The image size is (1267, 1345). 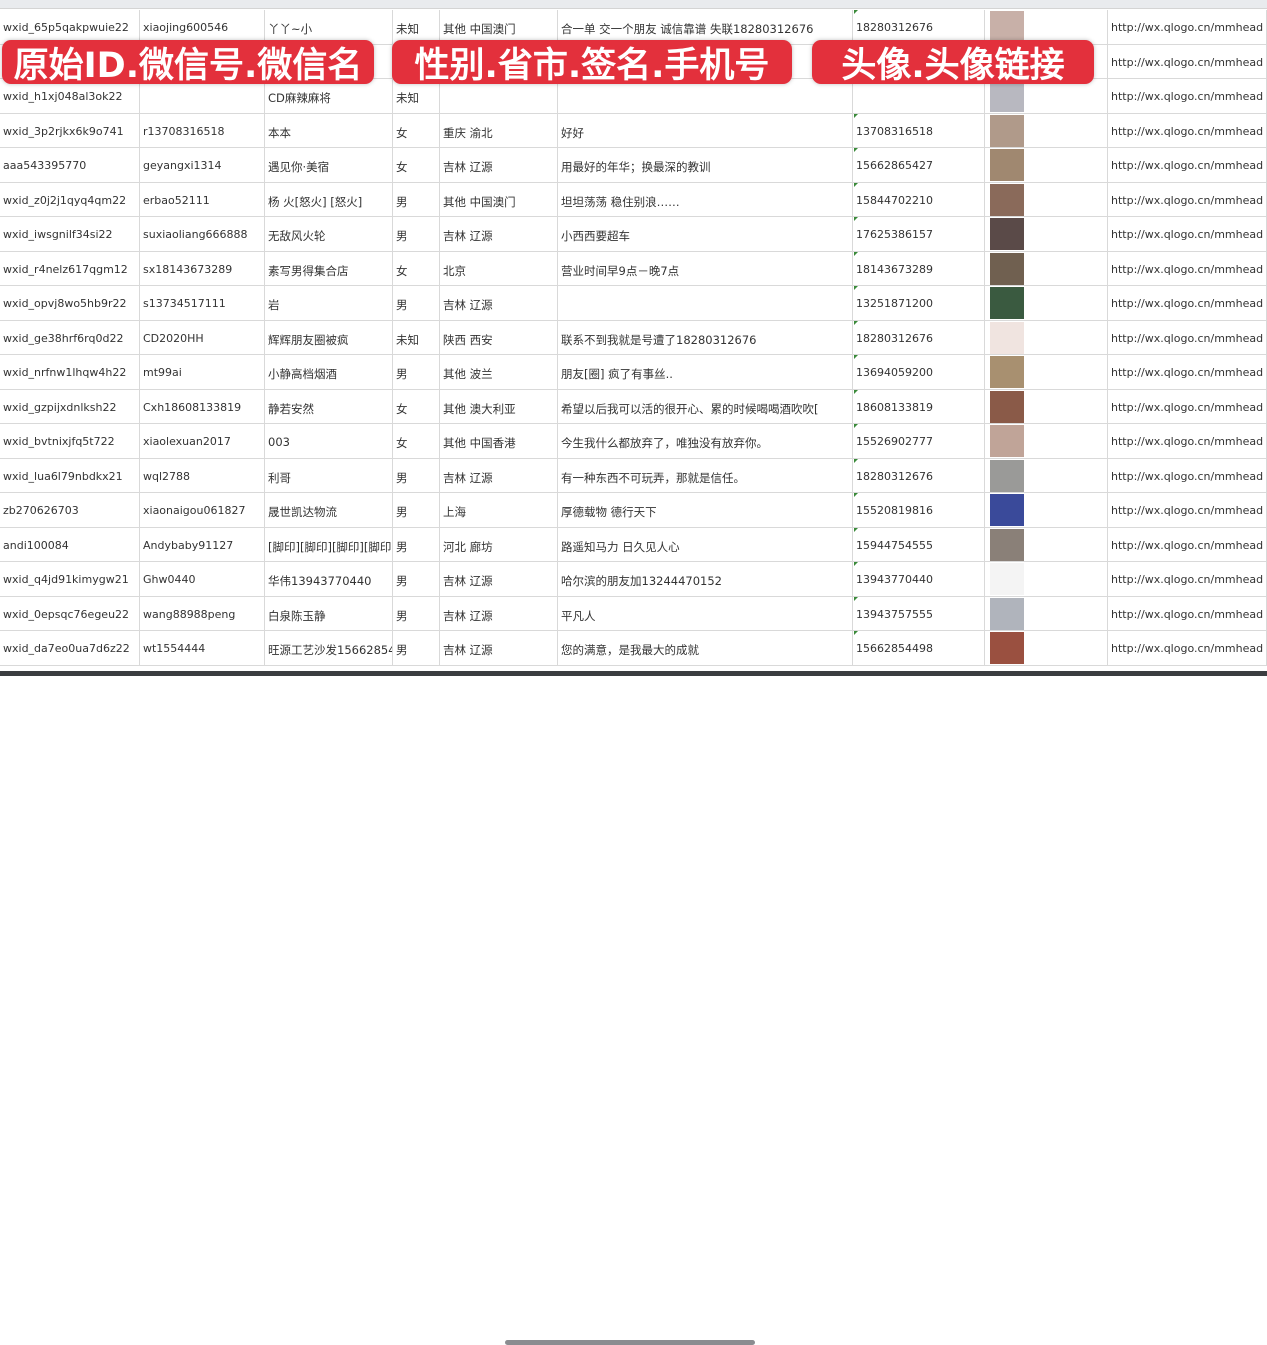 What do you see at coordinates (70, 268) in the screenshot?
I see `cell-original-id: wxid_r4nelz617qgm12` at bounding box center [70, 268].